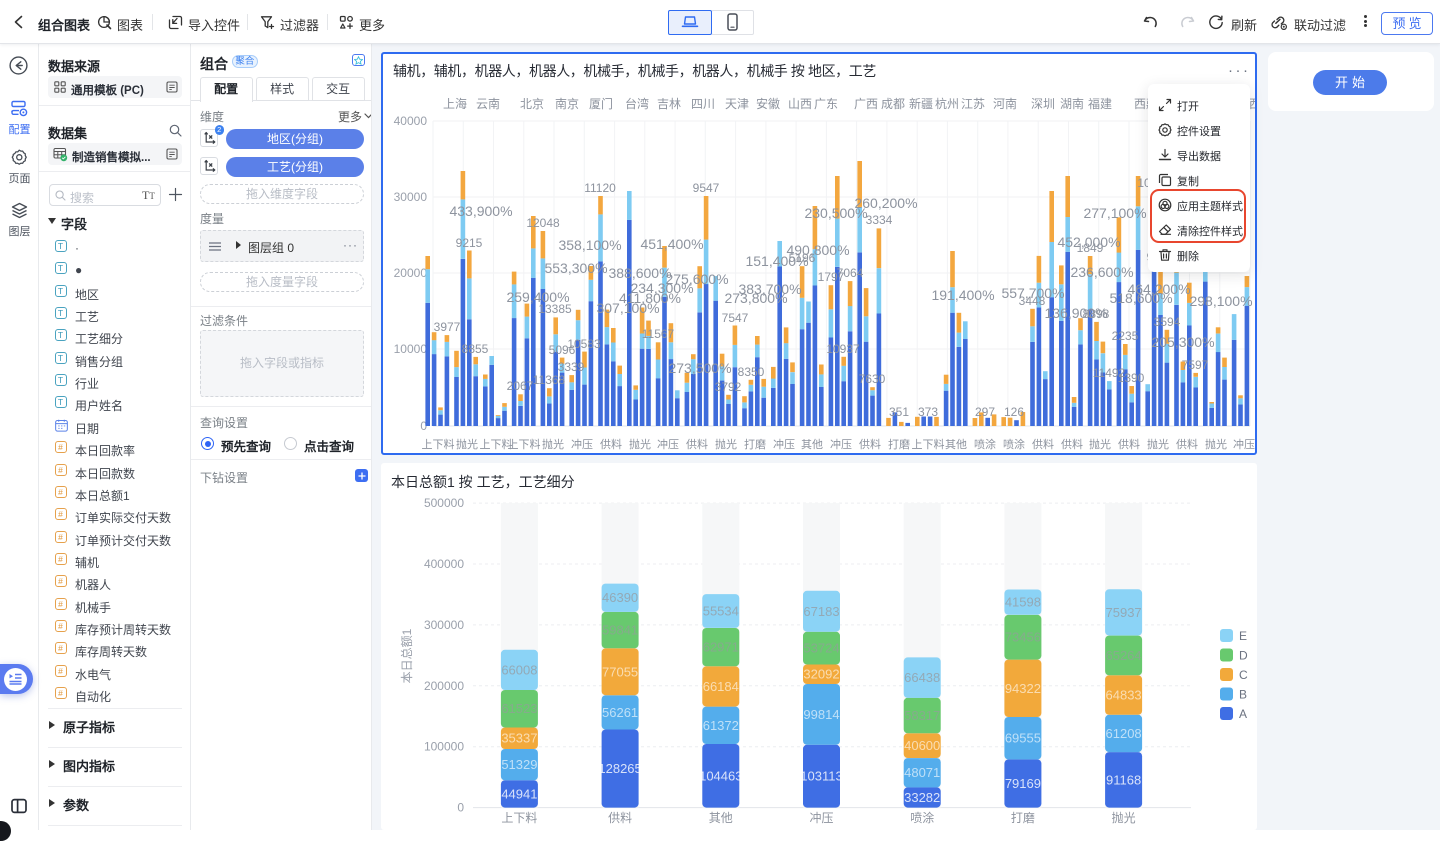 Image resolution: width=1440 pixels, height=841 pixels. Describe the element at coordinates (1023, 783) in the screenshot. I see `svg-text: 79169` at that location.